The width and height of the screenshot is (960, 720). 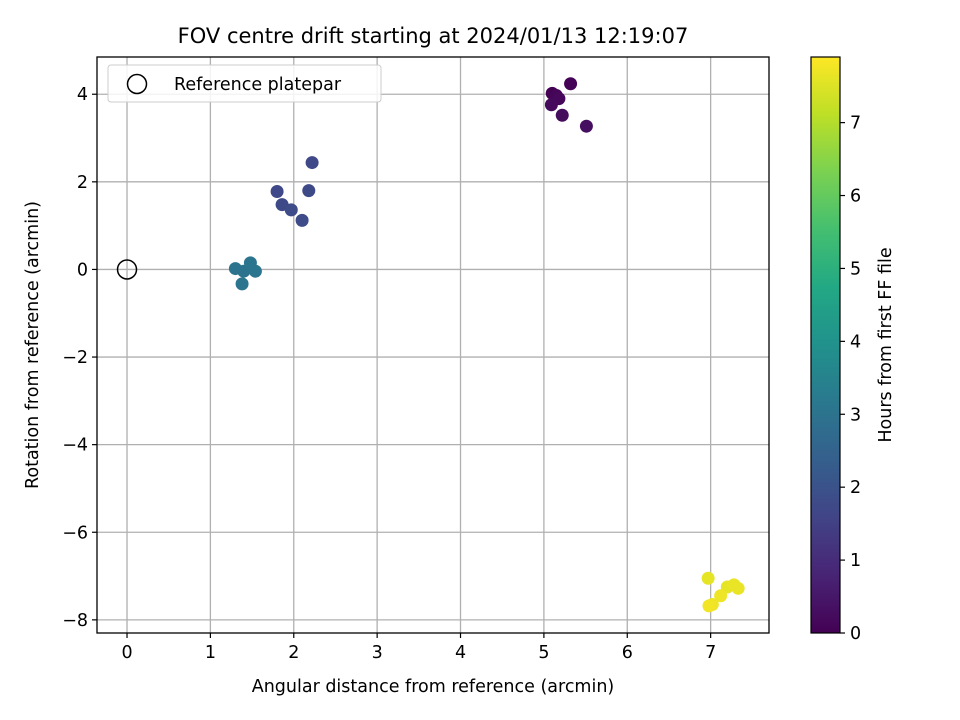 I want to click on x-tick-label: 4, so click(x=460, y=653).